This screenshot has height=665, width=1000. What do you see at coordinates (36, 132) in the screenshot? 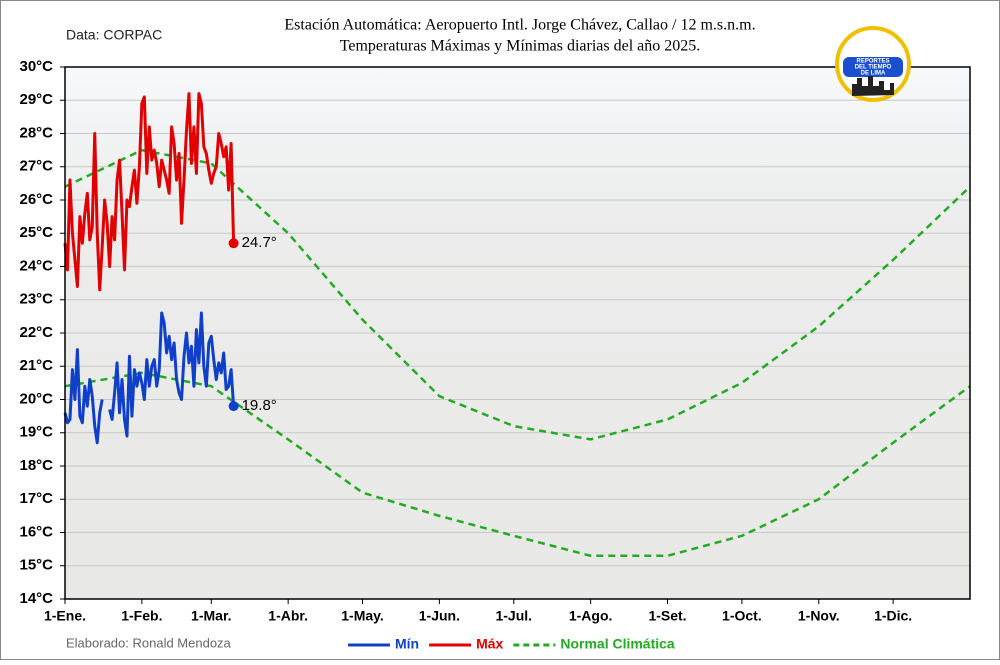
I see `y-tick-label: 28°C` at bounding box center [36, 132].